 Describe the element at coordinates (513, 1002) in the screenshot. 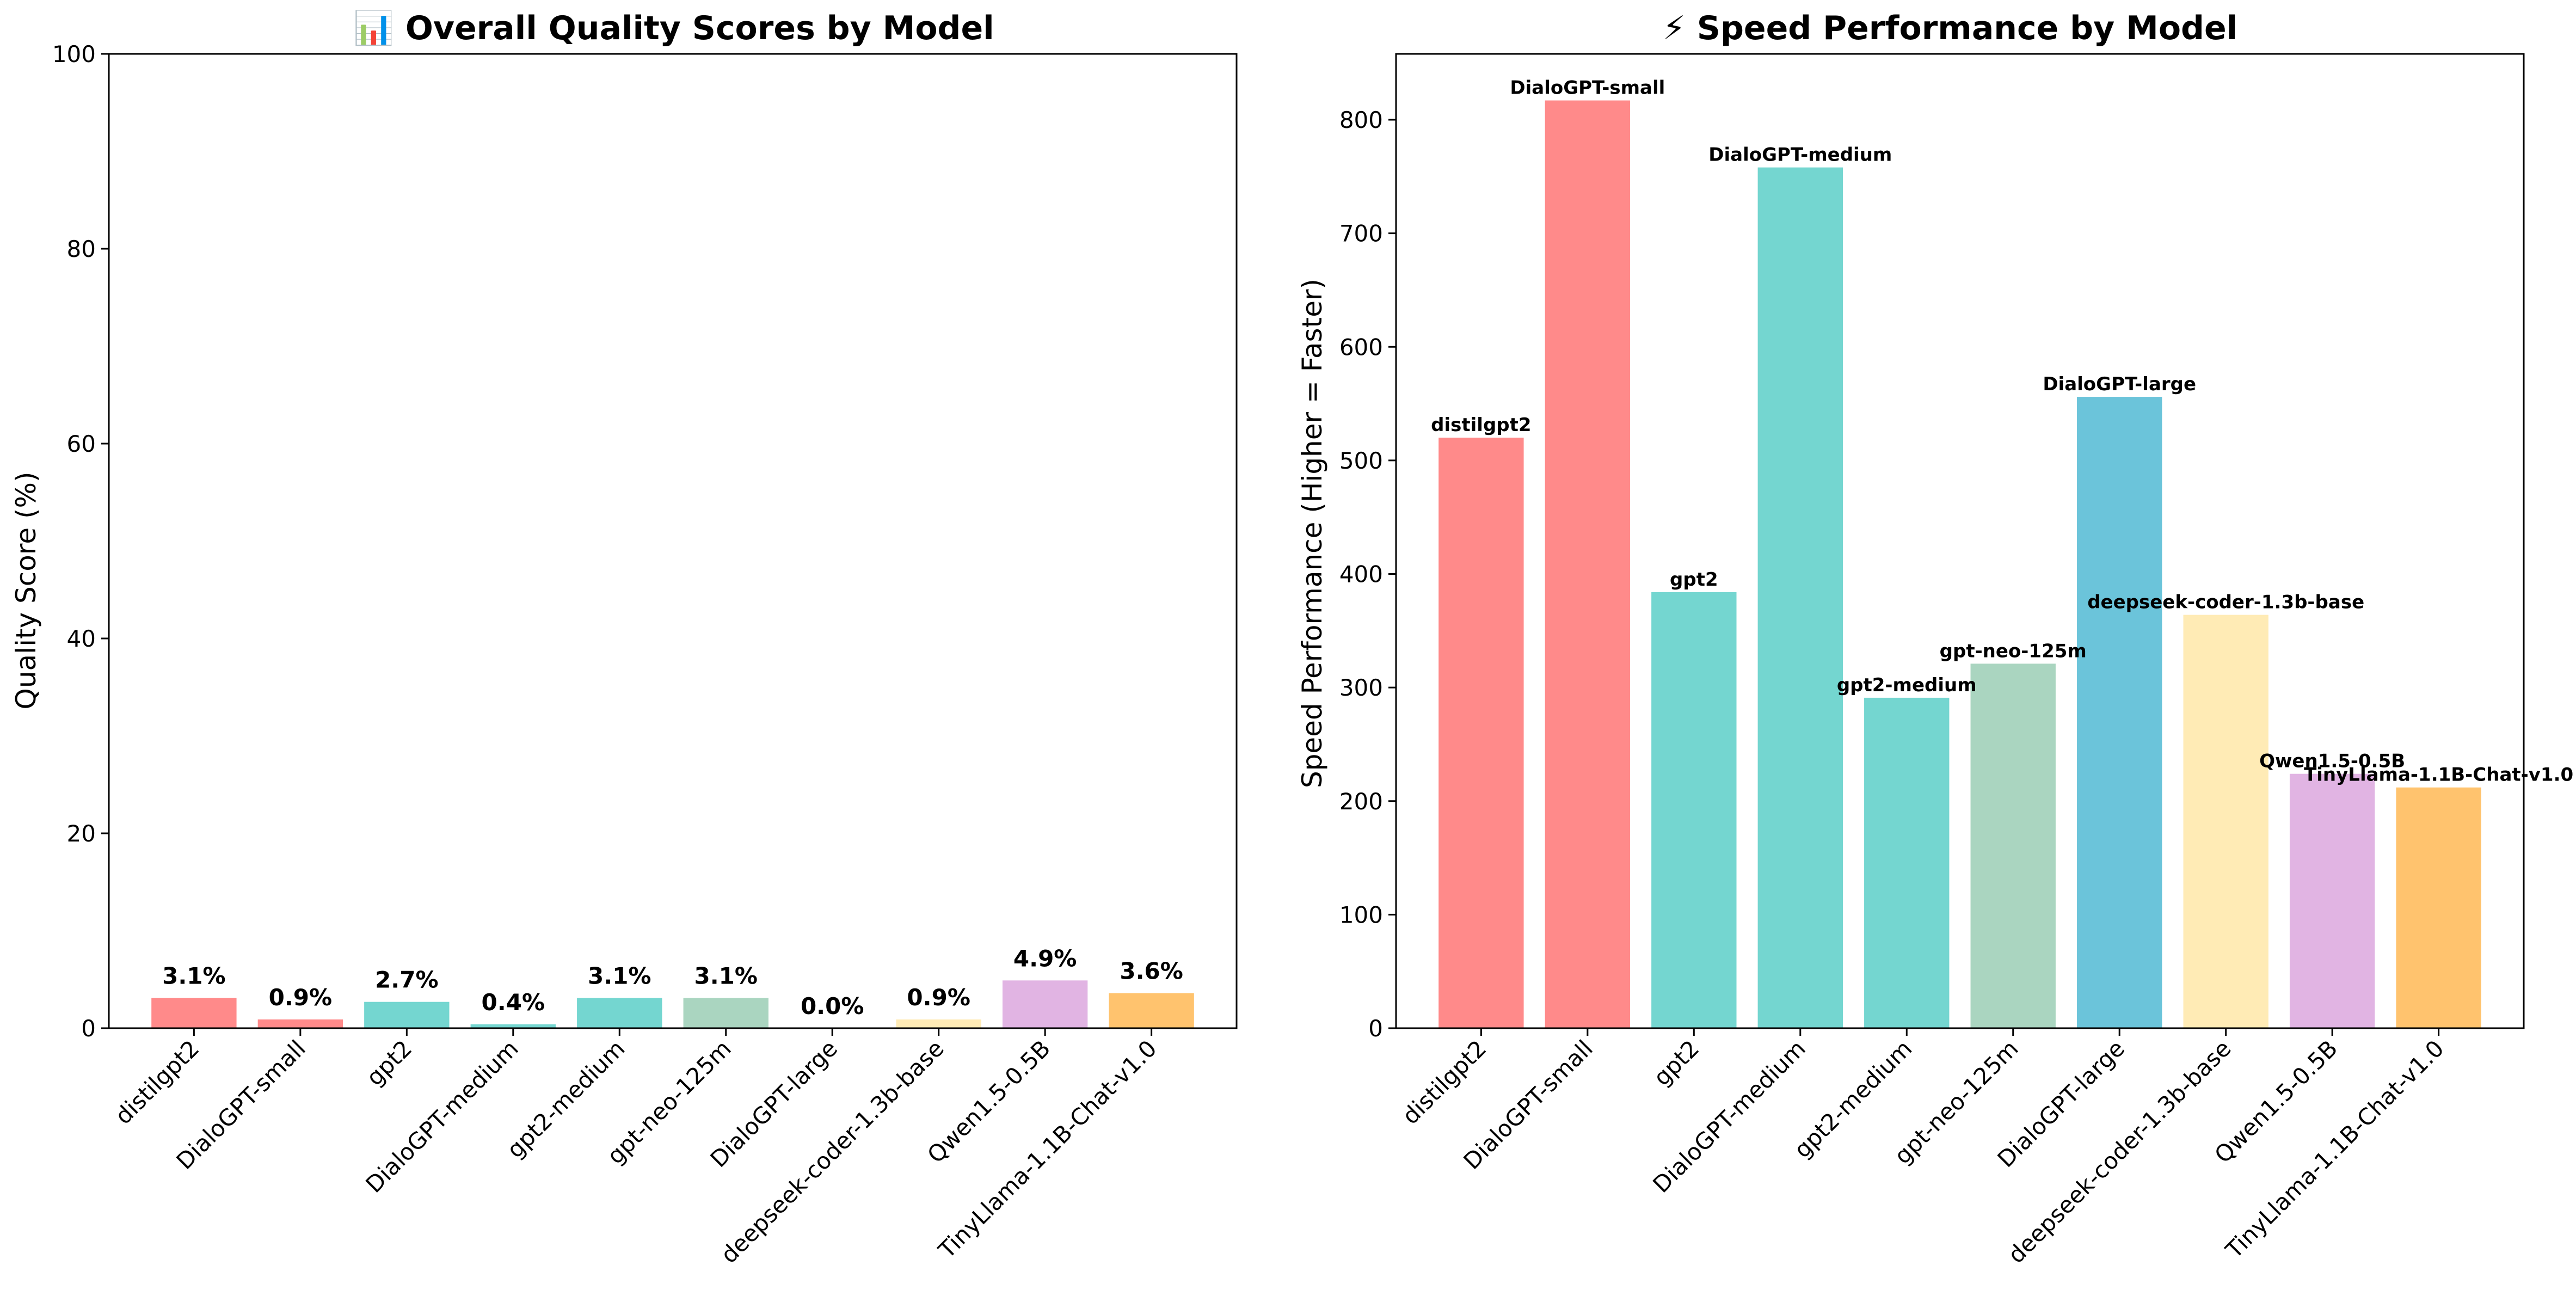

I see `data-label: 0.4%` at that location.